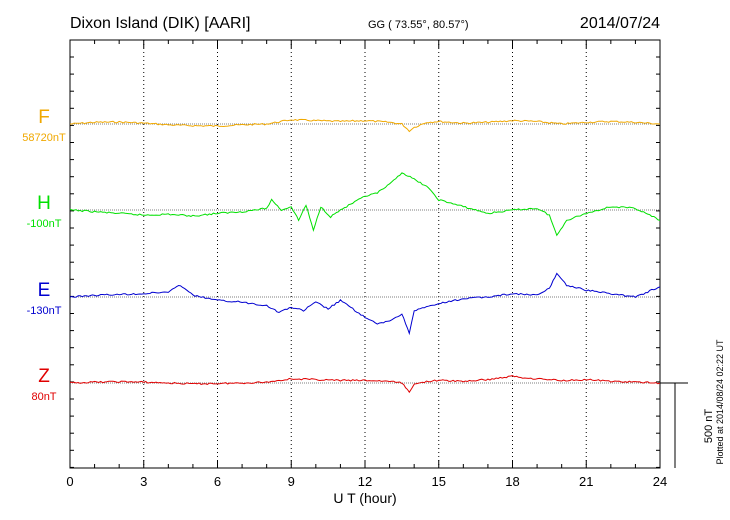 The height and width of the screenshot is (520, 730). Describe the element at coordinates (365, 204) in the screenshot. I see `series-line-H` at that location.